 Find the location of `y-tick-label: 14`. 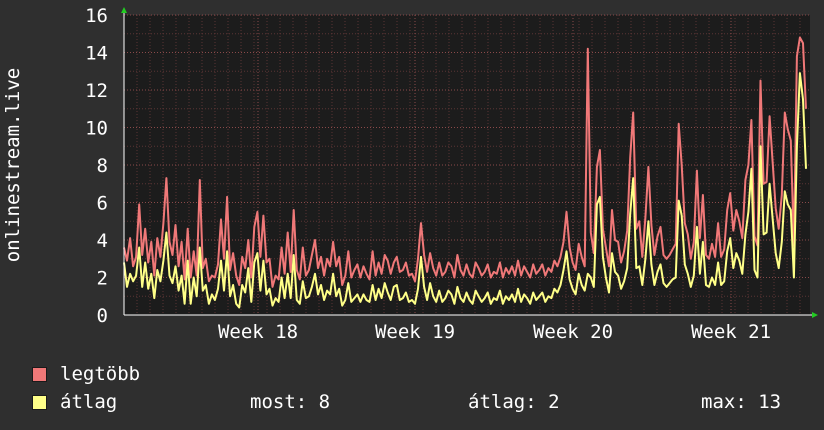

y-tick-label: 14 is located at coordinates (96, 54).